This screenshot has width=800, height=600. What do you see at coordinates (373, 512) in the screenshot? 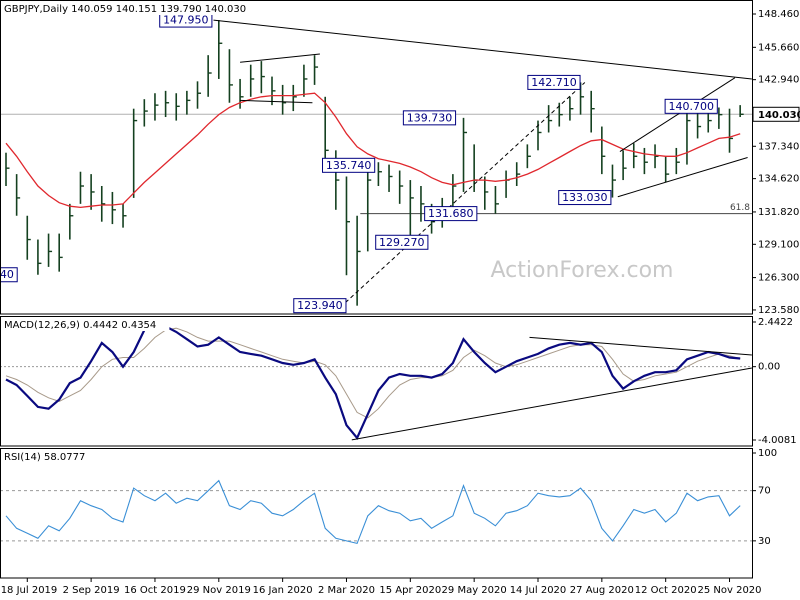
I see `rsi-line` at bounding box center [373, 512].